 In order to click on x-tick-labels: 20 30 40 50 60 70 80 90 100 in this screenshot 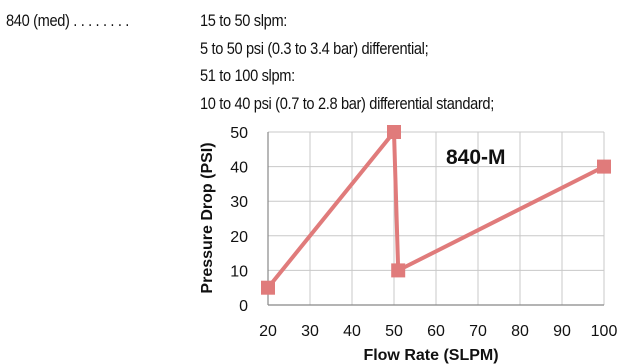, I will do `click(438, 331)`.